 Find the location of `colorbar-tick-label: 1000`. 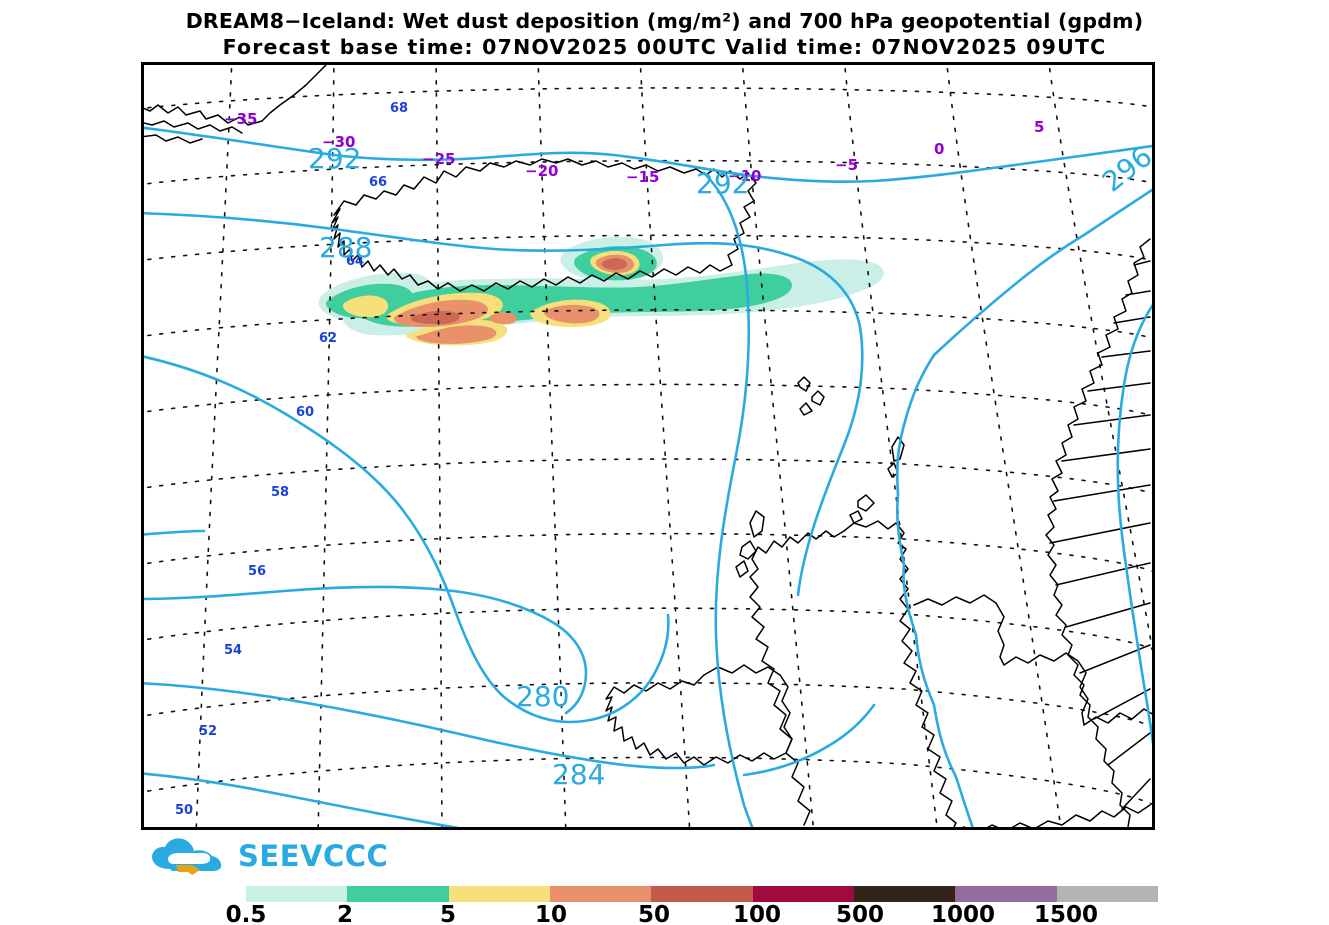

colorbar-tick-label: 1000 is located at coordinates (963, 913).